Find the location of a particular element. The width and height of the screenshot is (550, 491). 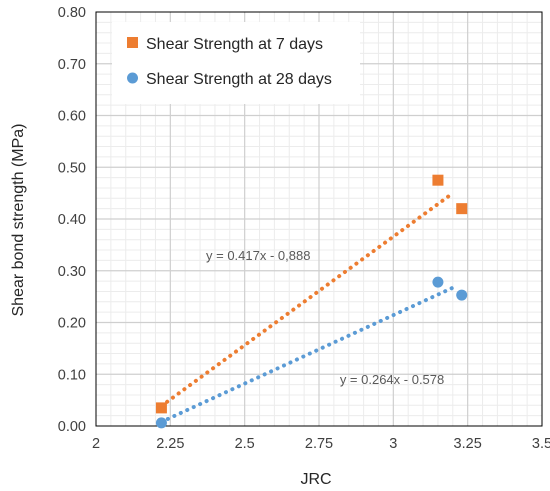

y-tick-label: 0.20 is located at coordinates (72, 324).